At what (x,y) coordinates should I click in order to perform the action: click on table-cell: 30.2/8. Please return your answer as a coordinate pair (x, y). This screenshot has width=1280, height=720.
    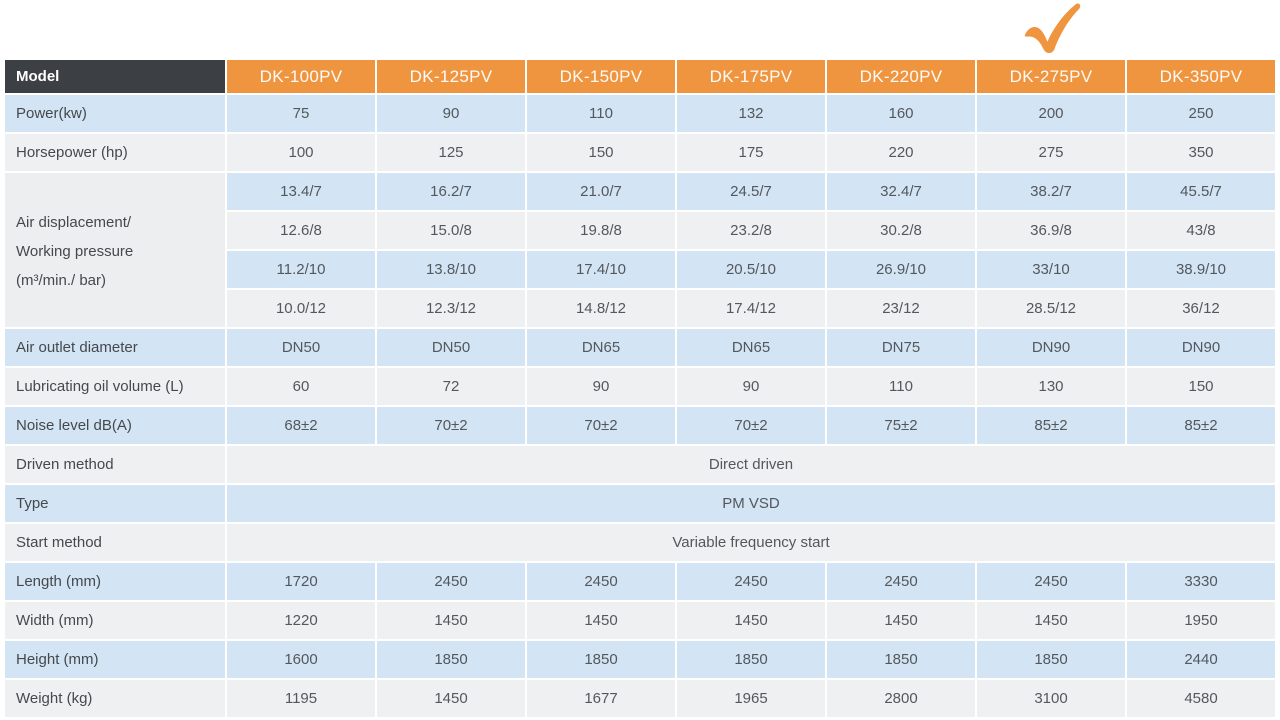
    Looking at the image, I should click on (901, 230).